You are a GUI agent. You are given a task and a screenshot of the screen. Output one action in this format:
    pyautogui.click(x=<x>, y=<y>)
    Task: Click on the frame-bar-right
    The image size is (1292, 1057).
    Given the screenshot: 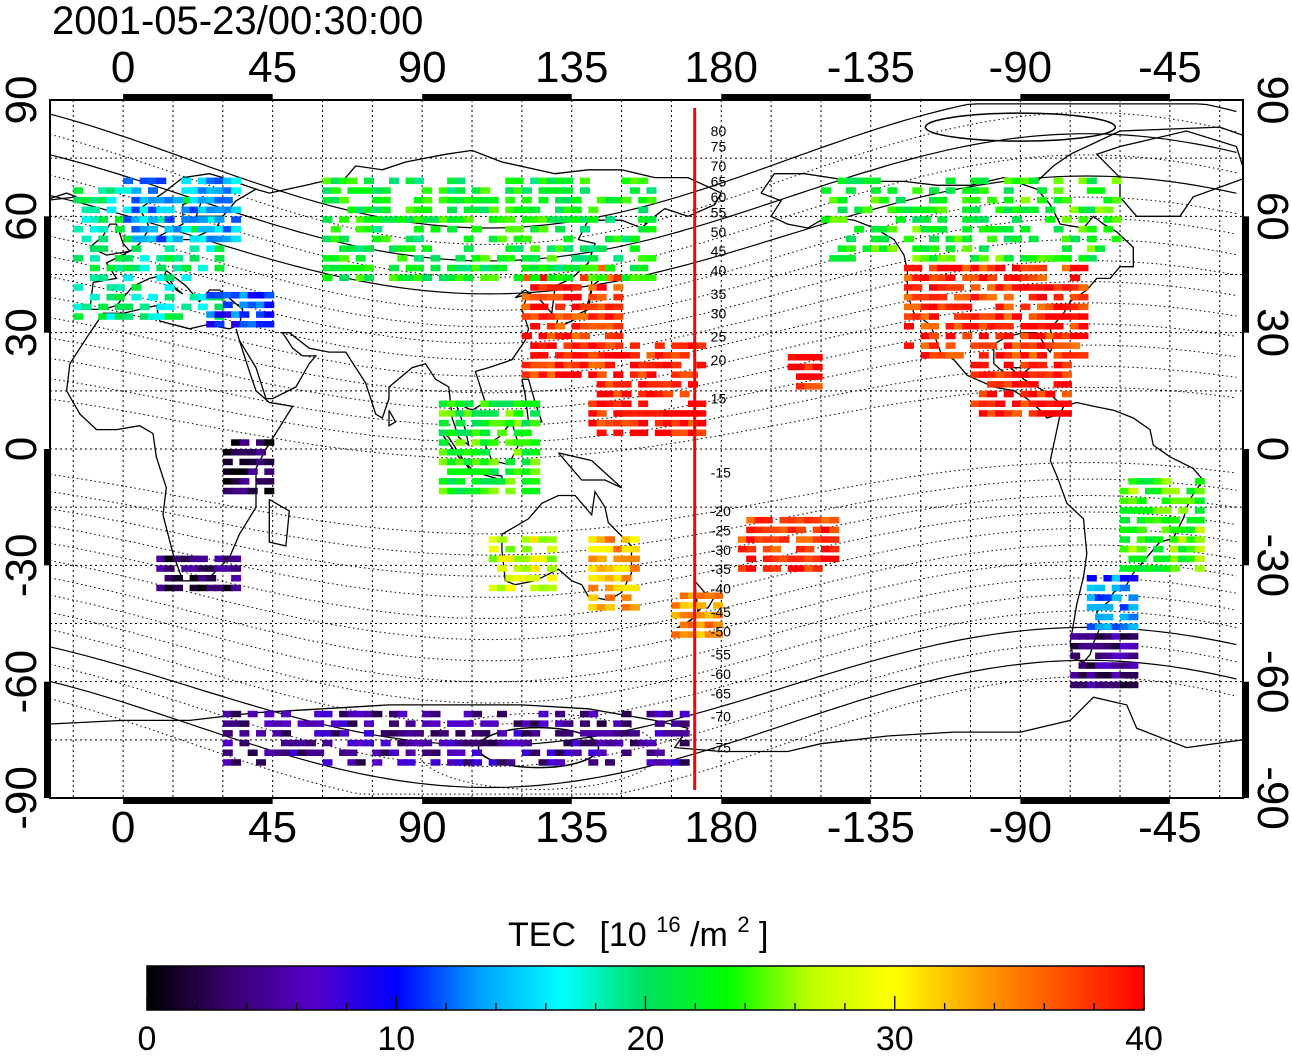 What is the action you would take?
    pyautogui.click(x=1246, y=507)
    